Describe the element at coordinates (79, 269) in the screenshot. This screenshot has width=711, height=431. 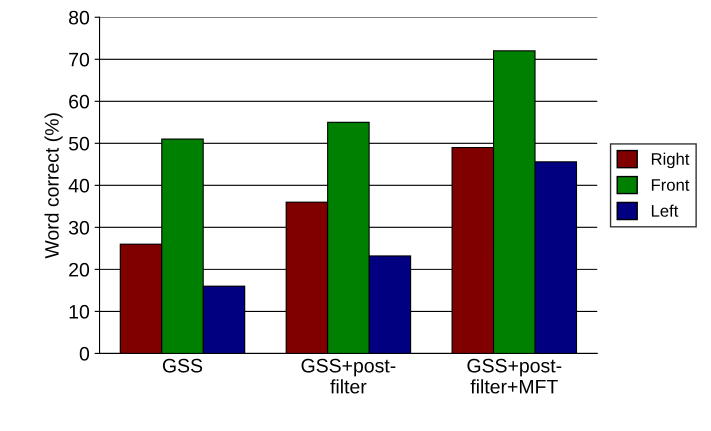
I see `y-tick-label: 20` at that location.